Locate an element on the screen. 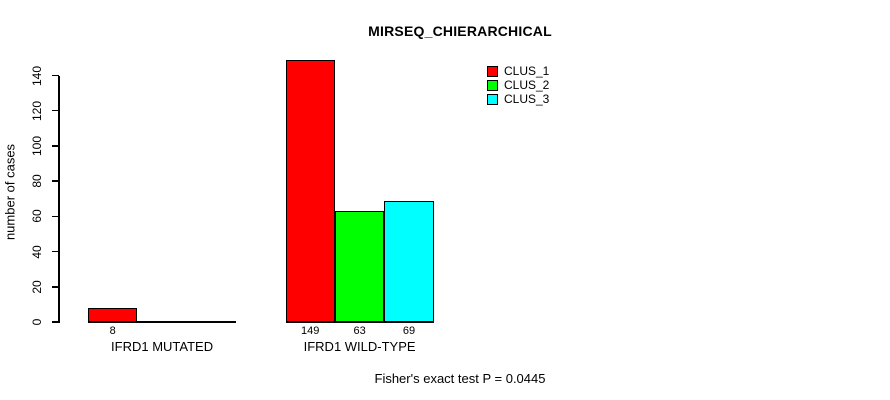 The height and width of the screenshot is (400, 890). legend-item: CLUS_1 is located at coordinates (518, 71).